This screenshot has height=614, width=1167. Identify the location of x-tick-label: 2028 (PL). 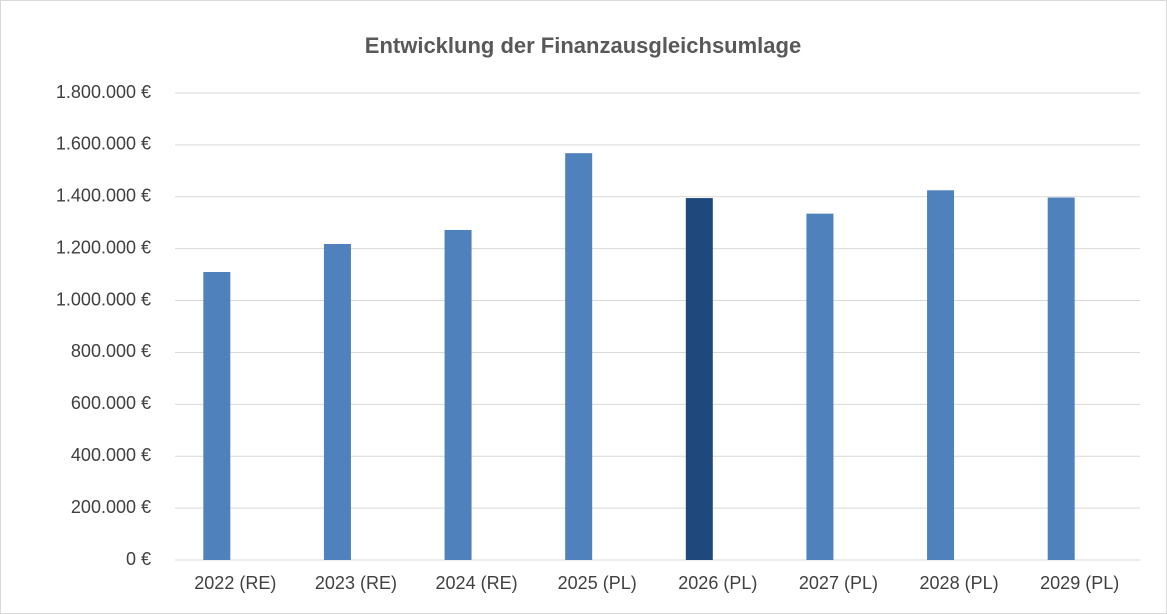
(959, 583).